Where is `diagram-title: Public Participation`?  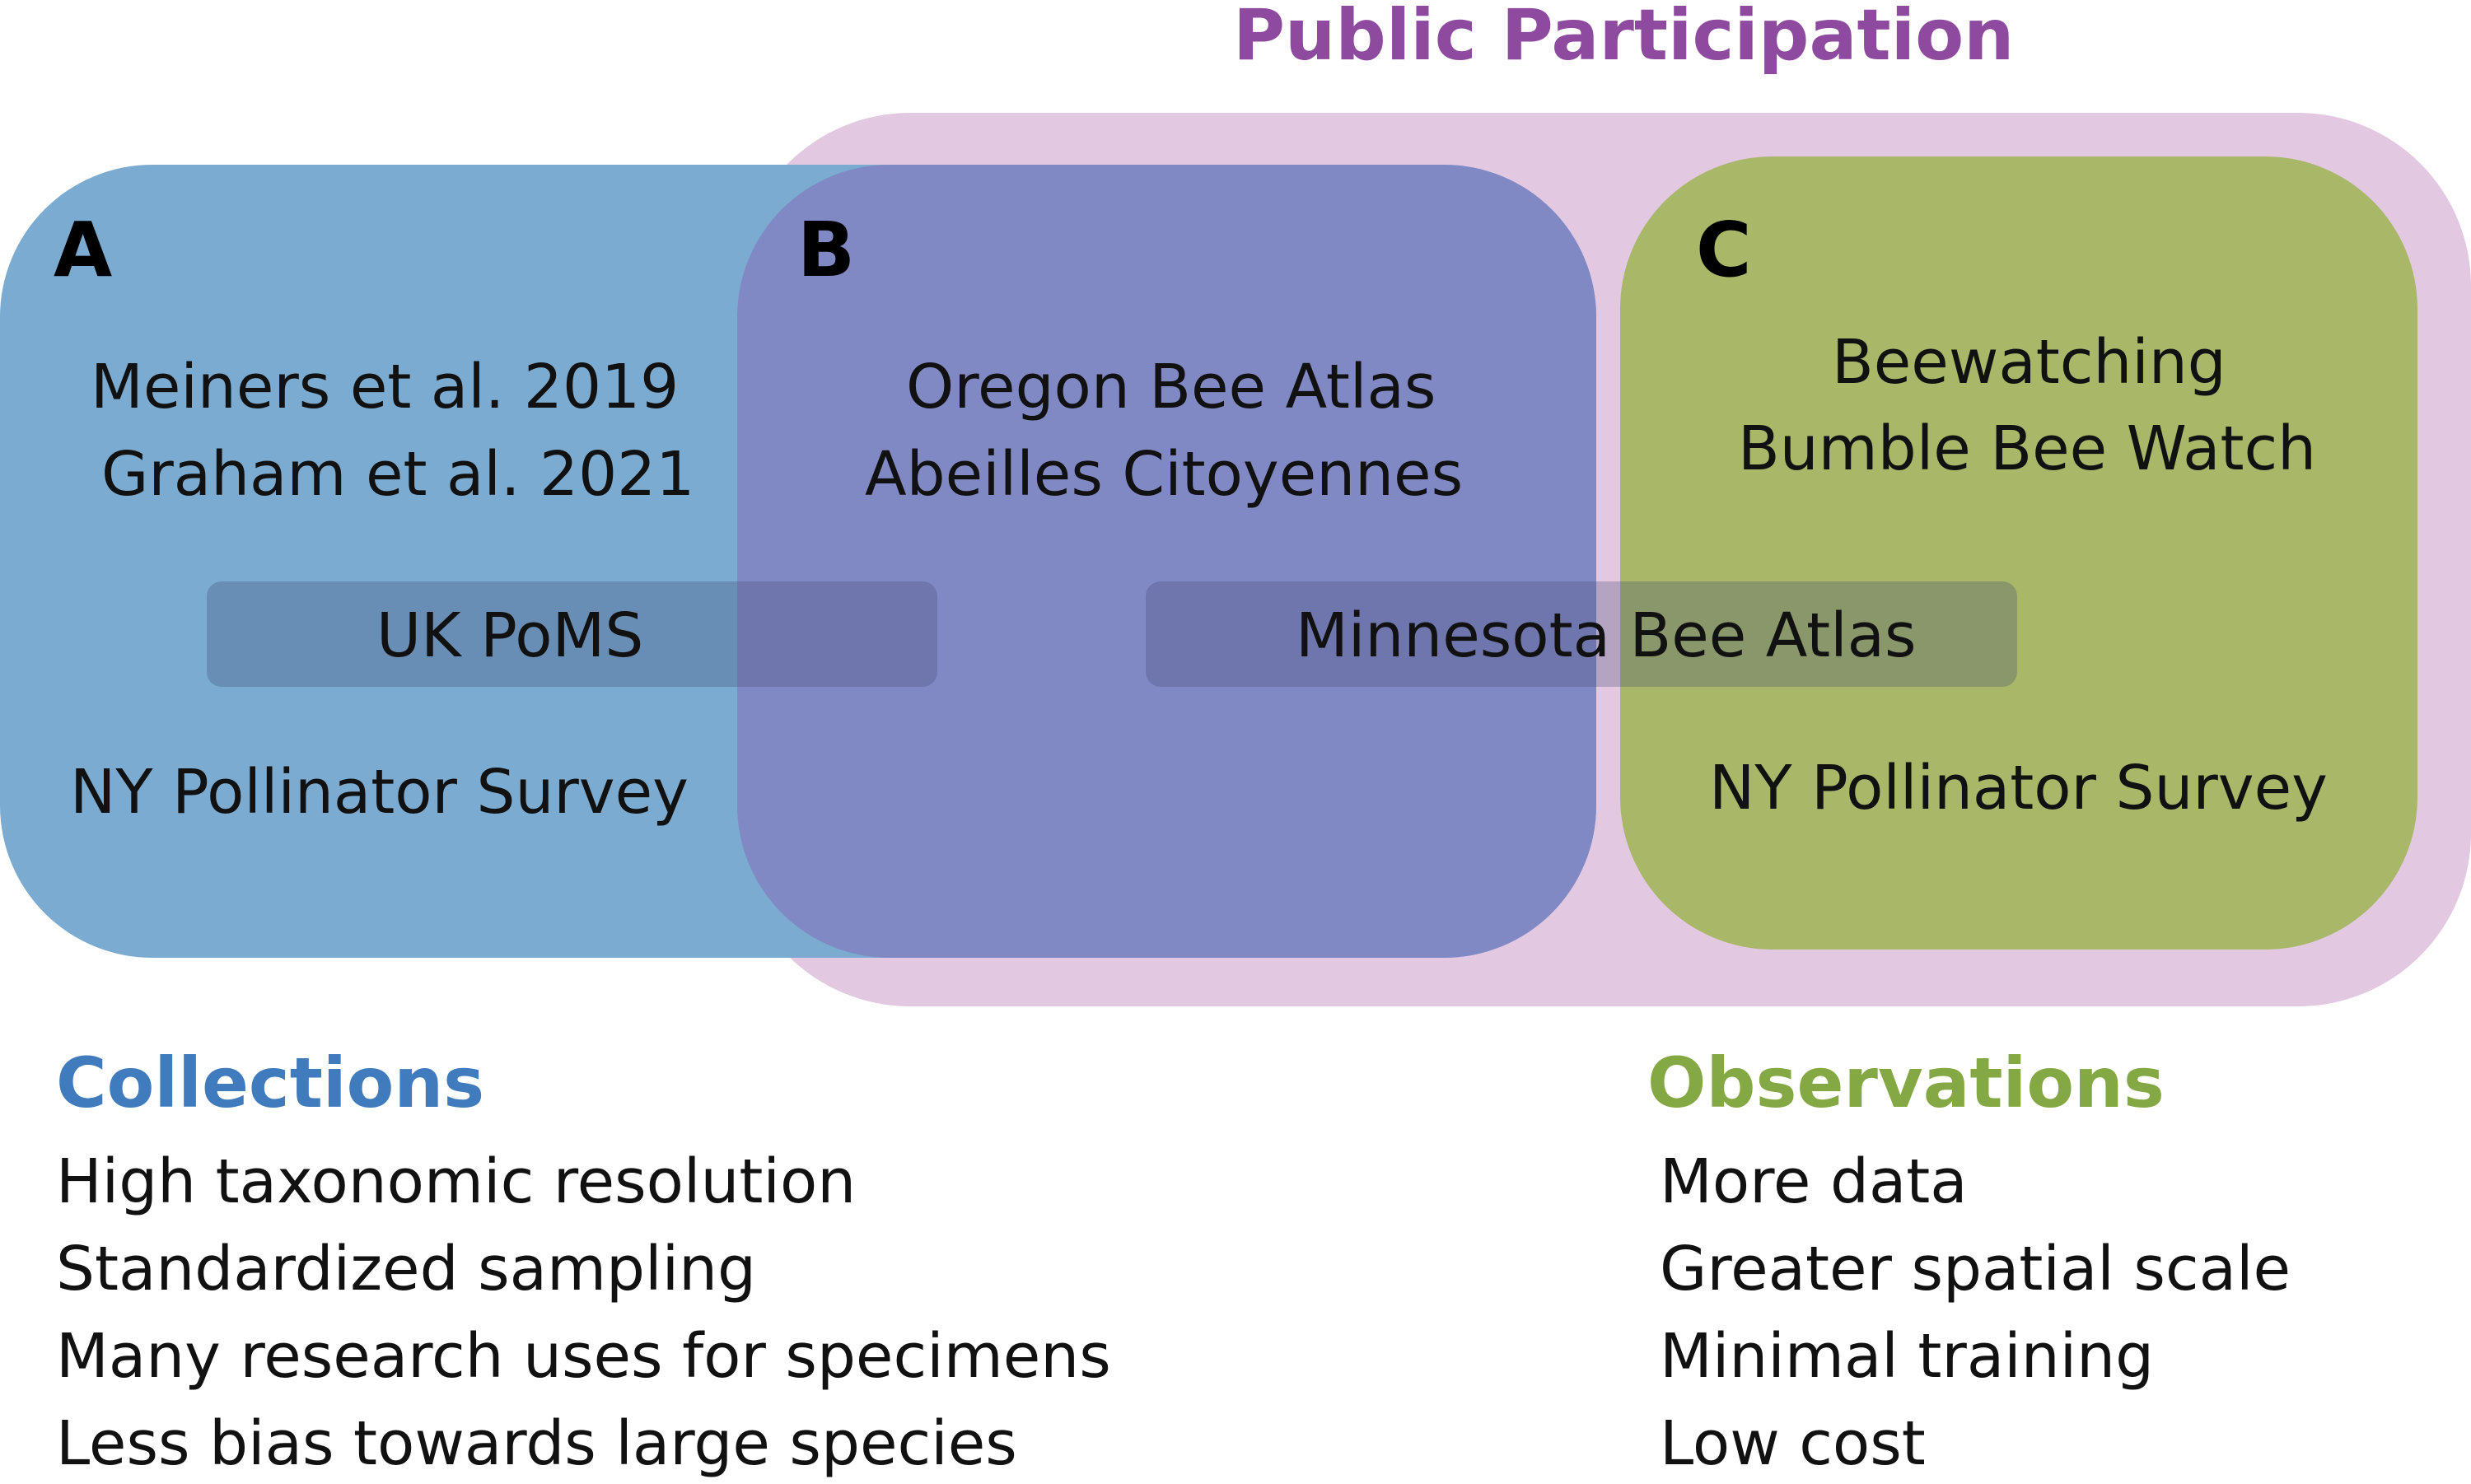 diagram-title: Public Participation is located at coordinates (1624, 38).